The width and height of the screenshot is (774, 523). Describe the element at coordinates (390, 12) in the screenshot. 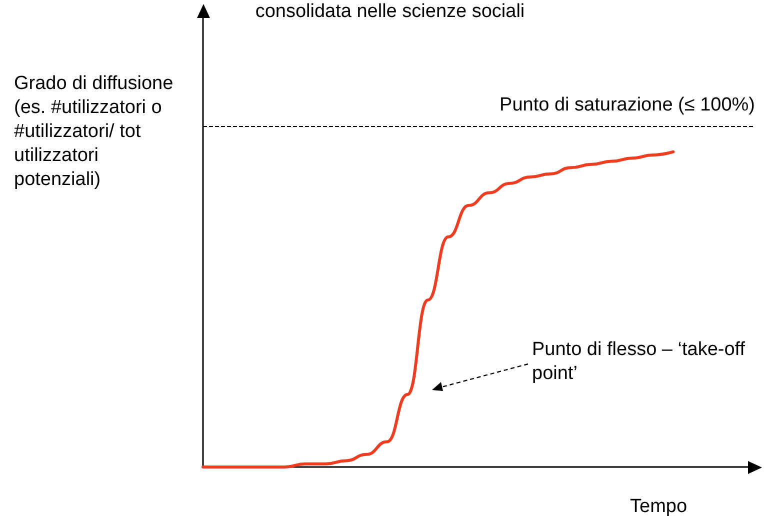

I see `chart-title: consolidata nelle scienze sociali` at that location.